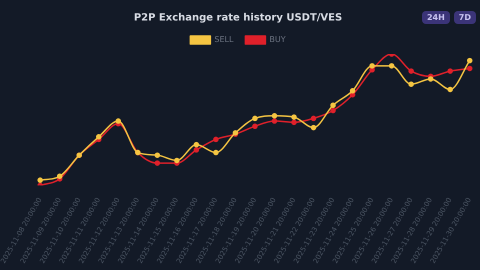 Image resolution: width=480 pixels, height=270 pixels. Describe the element at coordinates (277, 39) in the screenshot. I see `legend-label: BUY` at that location.